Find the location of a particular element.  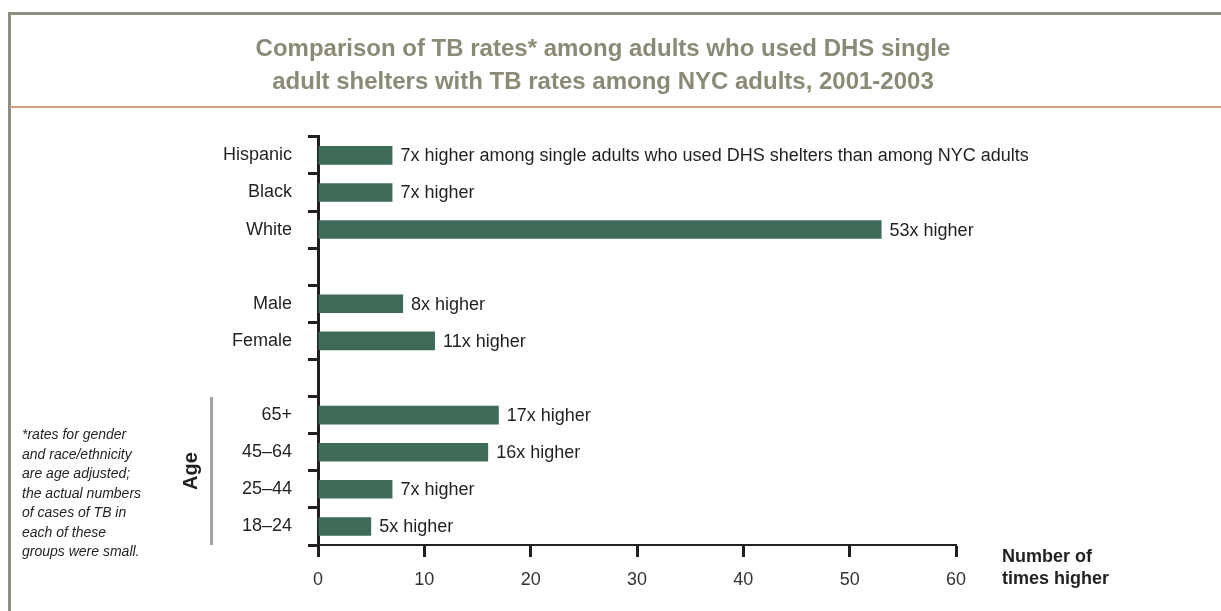

y-tick-label: Male is located at coordinates (272, 302).